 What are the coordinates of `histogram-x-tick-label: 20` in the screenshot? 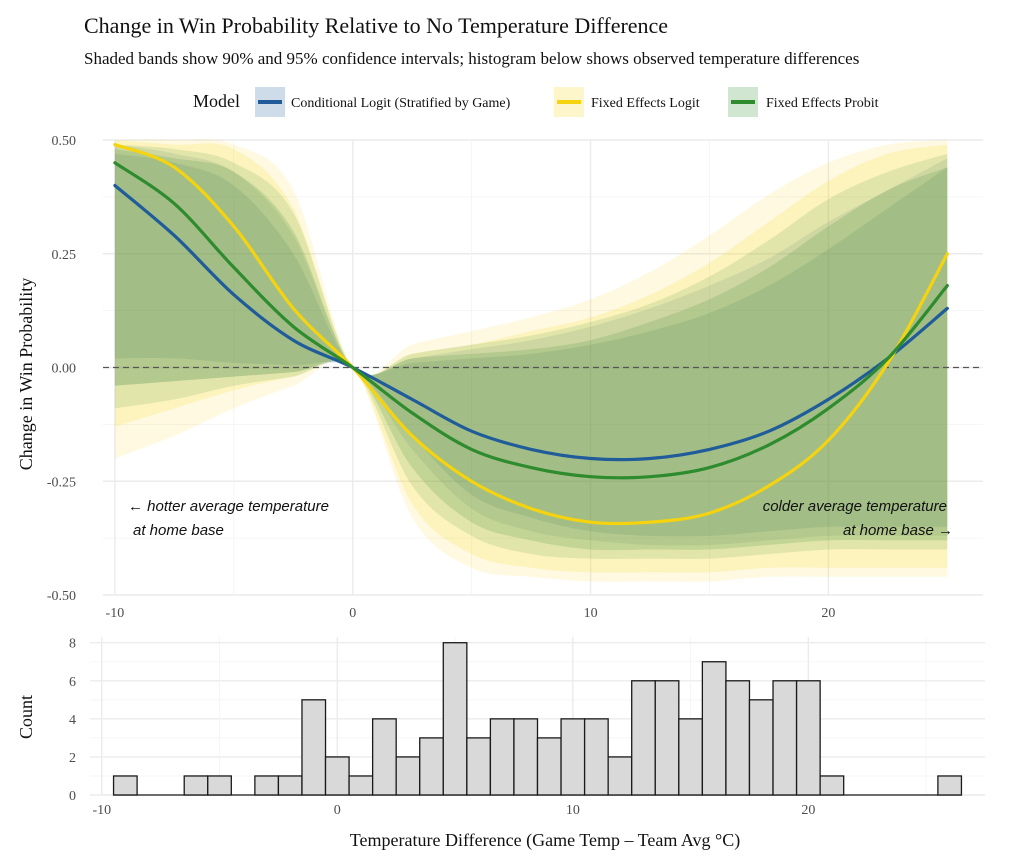 It's located at (808, 810).